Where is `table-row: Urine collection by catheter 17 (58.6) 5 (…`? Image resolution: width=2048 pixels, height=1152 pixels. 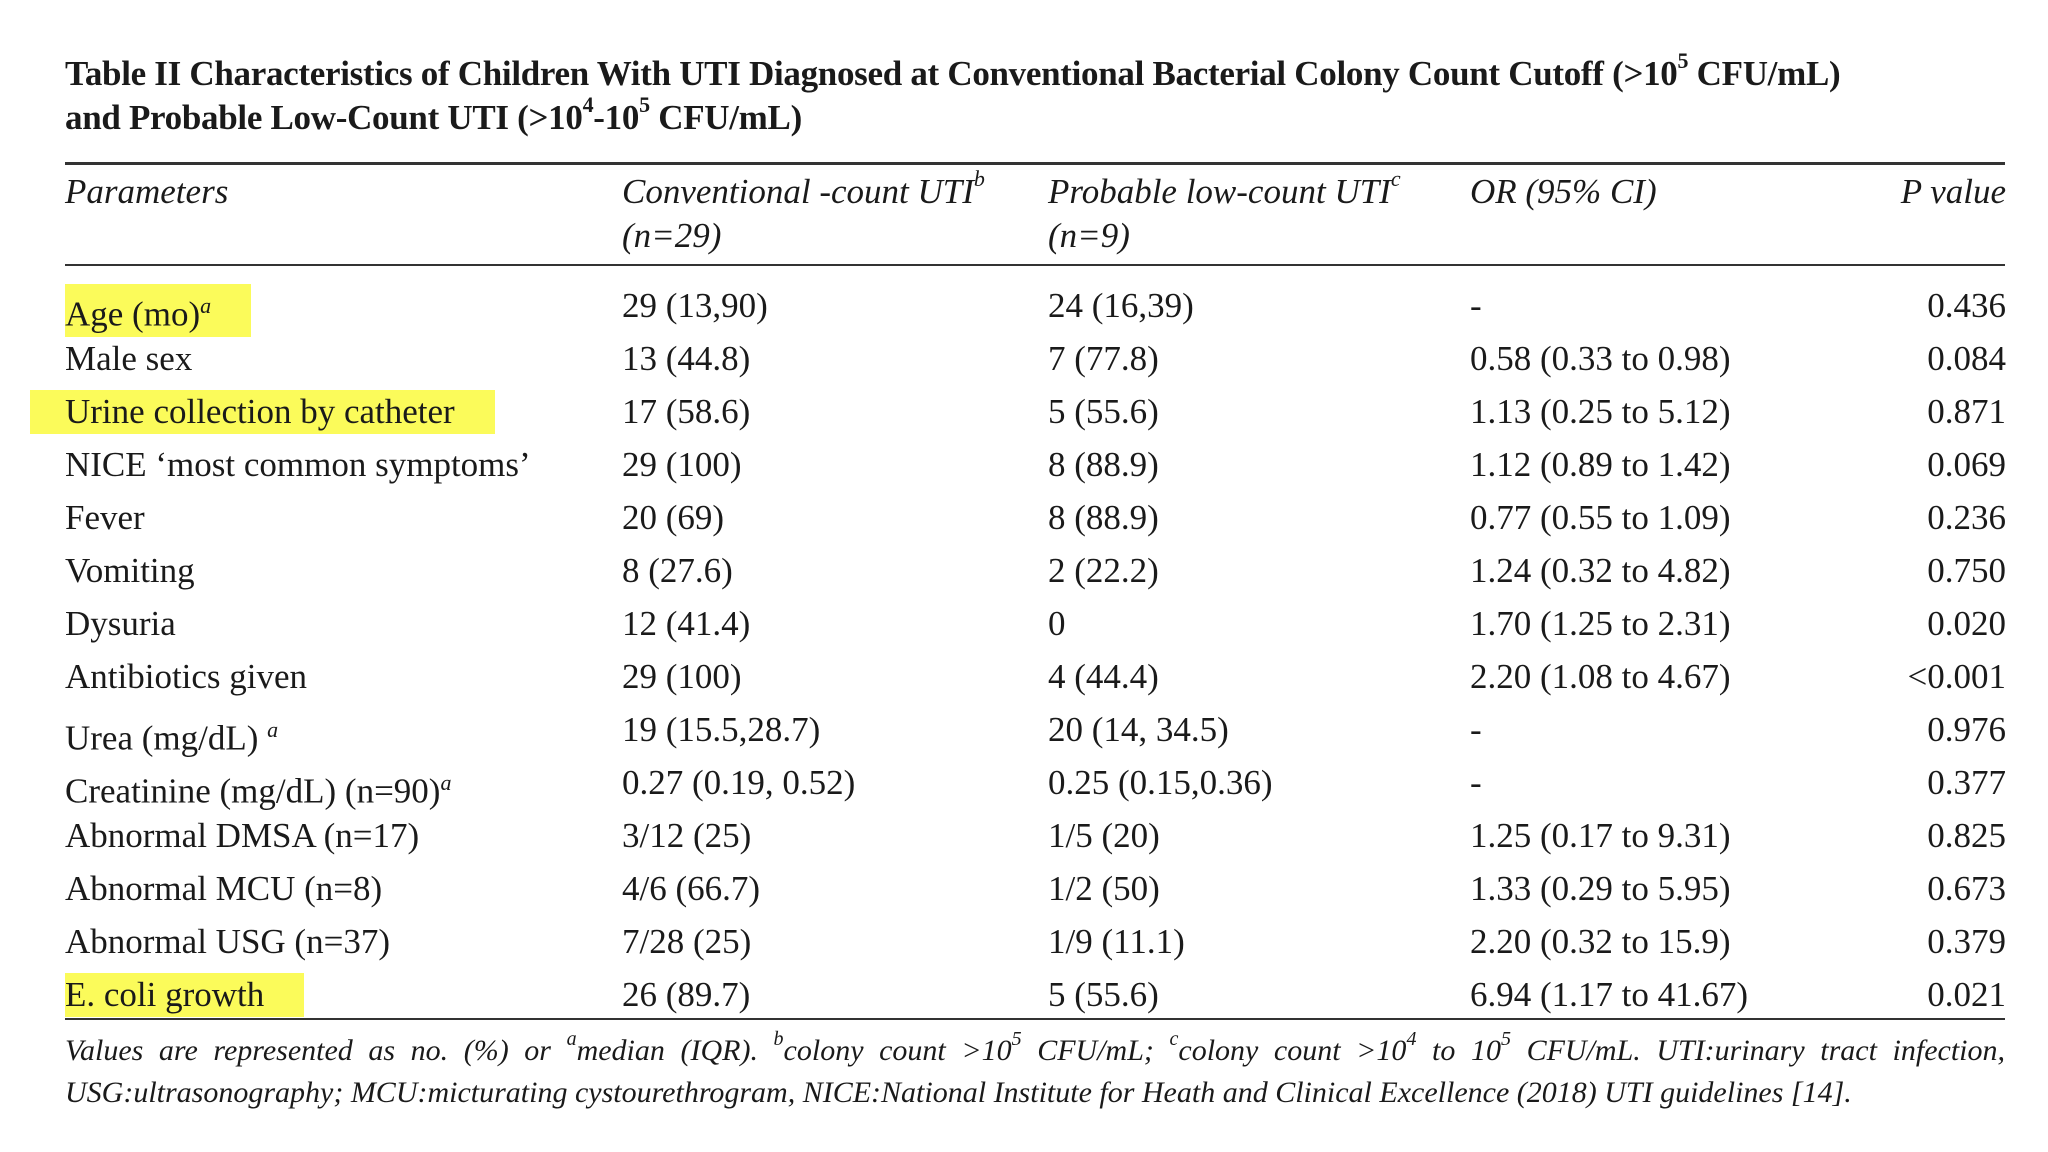 table-row: Urine collection by catheter 17 (58.6) 5 (… is located at coordinates (1024, 412).